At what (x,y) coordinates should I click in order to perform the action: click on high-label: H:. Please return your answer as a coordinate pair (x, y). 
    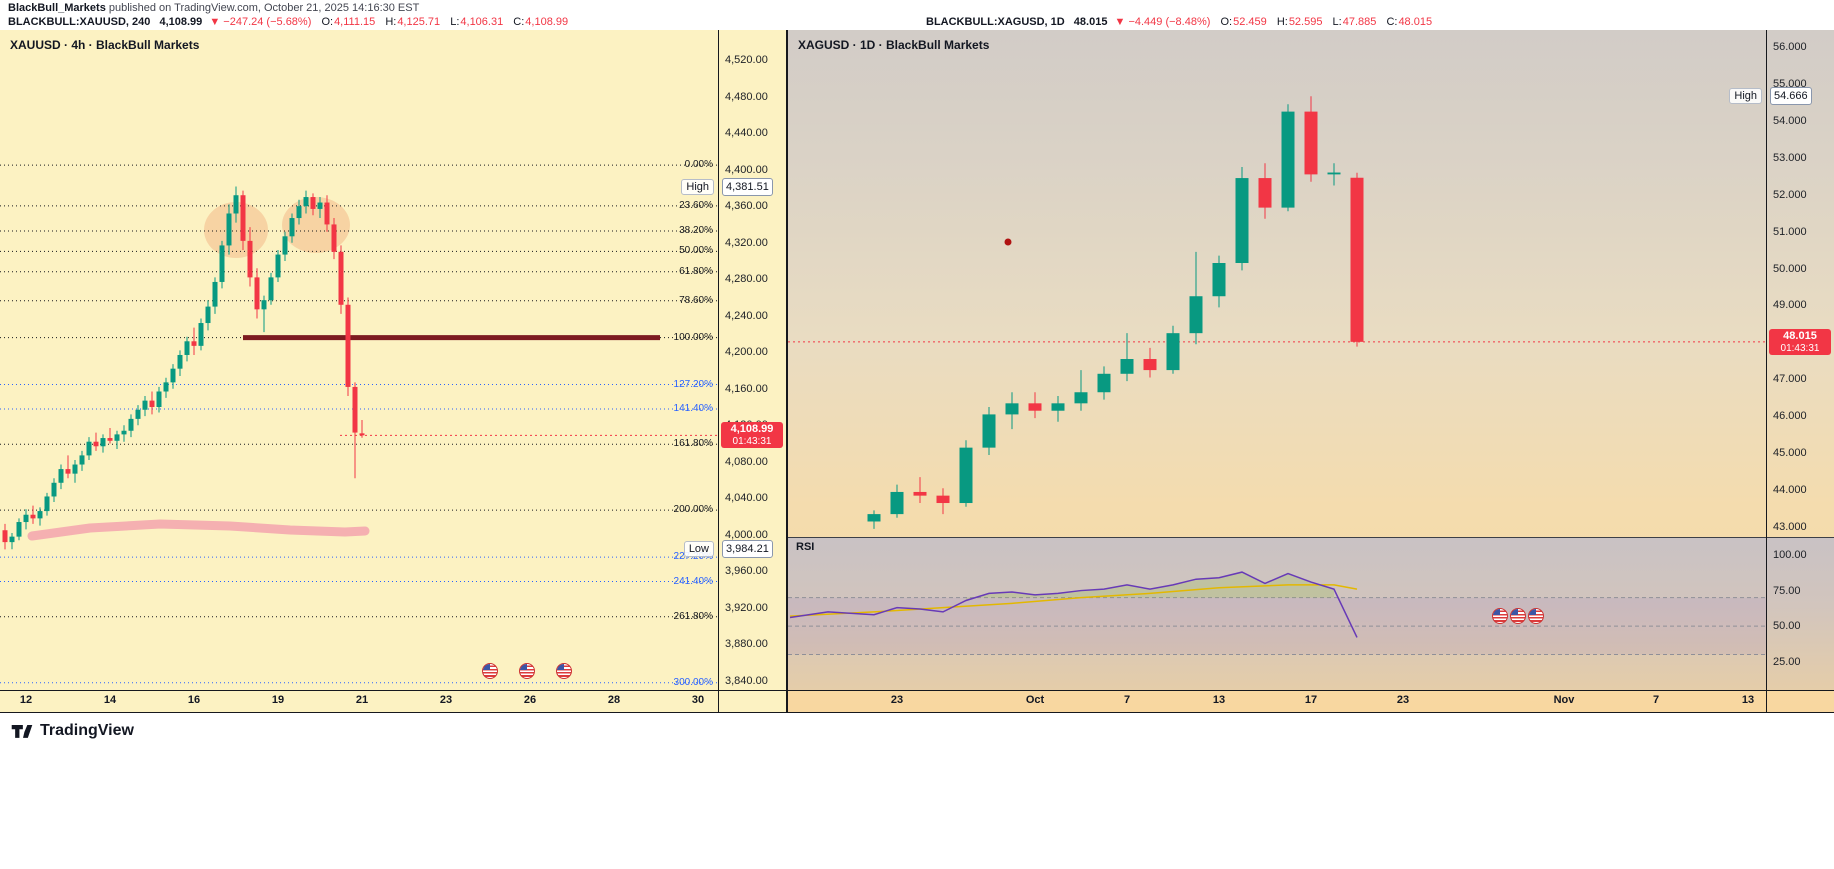
    Looking at the image, I should click on (391, 22).